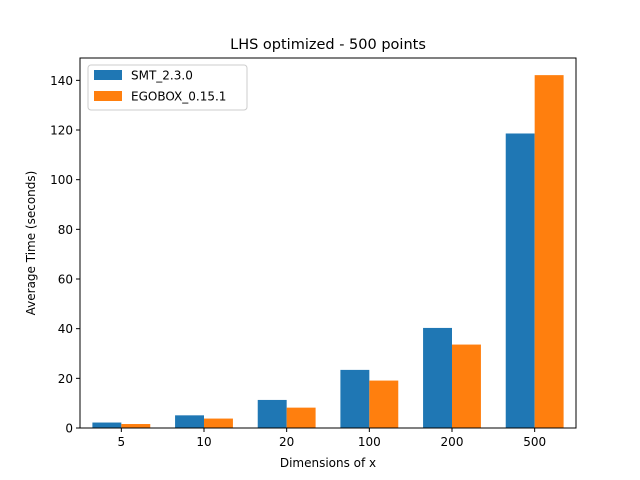 The width and height of the screenshot is (640, 480). Describe the element at coordinates (108, 96) in the screenshot. I see `legend-swatch-egobox` at that location.